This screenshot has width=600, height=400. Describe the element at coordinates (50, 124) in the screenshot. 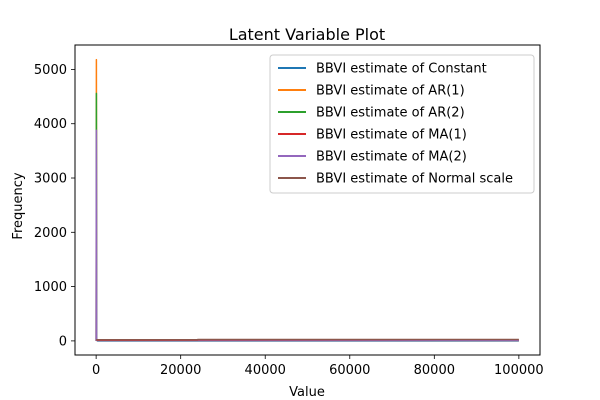

I see `y-tick-label: 4000` at that location.